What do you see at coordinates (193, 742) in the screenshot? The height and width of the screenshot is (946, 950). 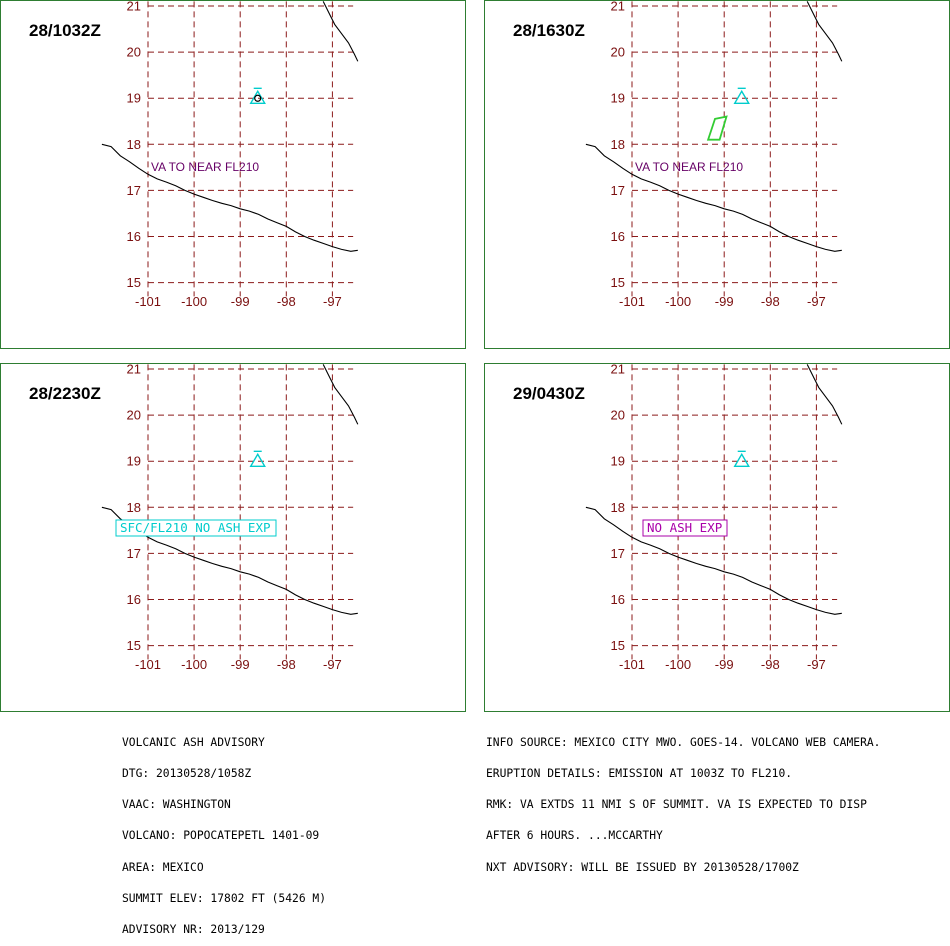 I see `advisory-line: VOLCANIC ASH ADVISORY` at bounding box center [193, 742].